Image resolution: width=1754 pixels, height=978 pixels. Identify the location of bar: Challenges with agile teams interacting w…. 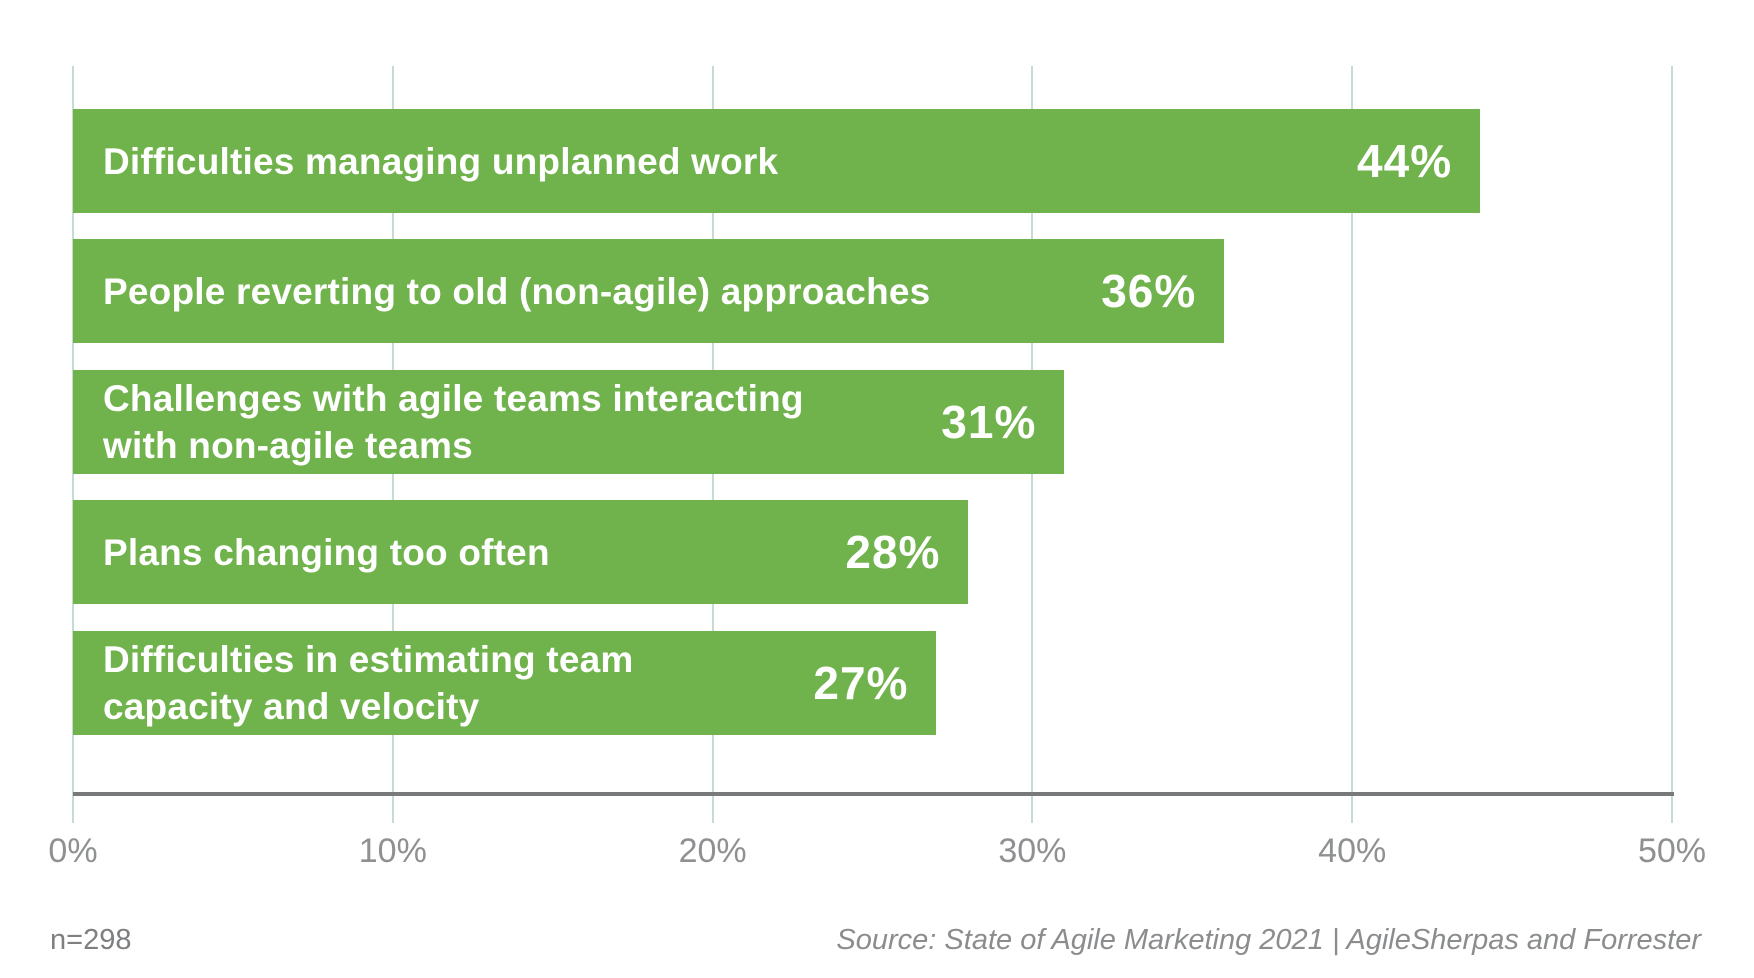
(569, 422).